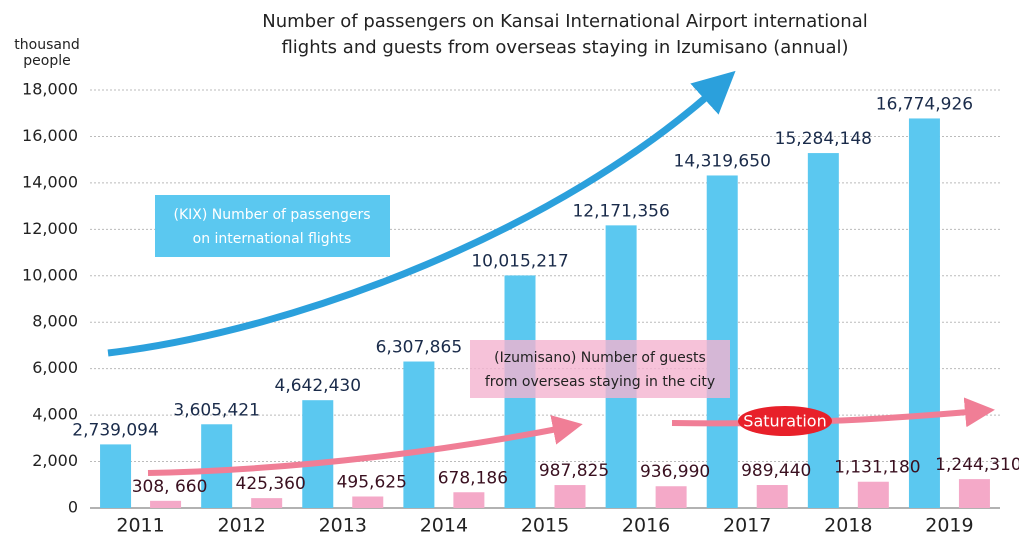 The height and width of the screenshot is (539, 1019). What do you see at coordinates (776, 471) in the screenshot?
I see `value-label: 989,440` at bounding box center [776, 471].